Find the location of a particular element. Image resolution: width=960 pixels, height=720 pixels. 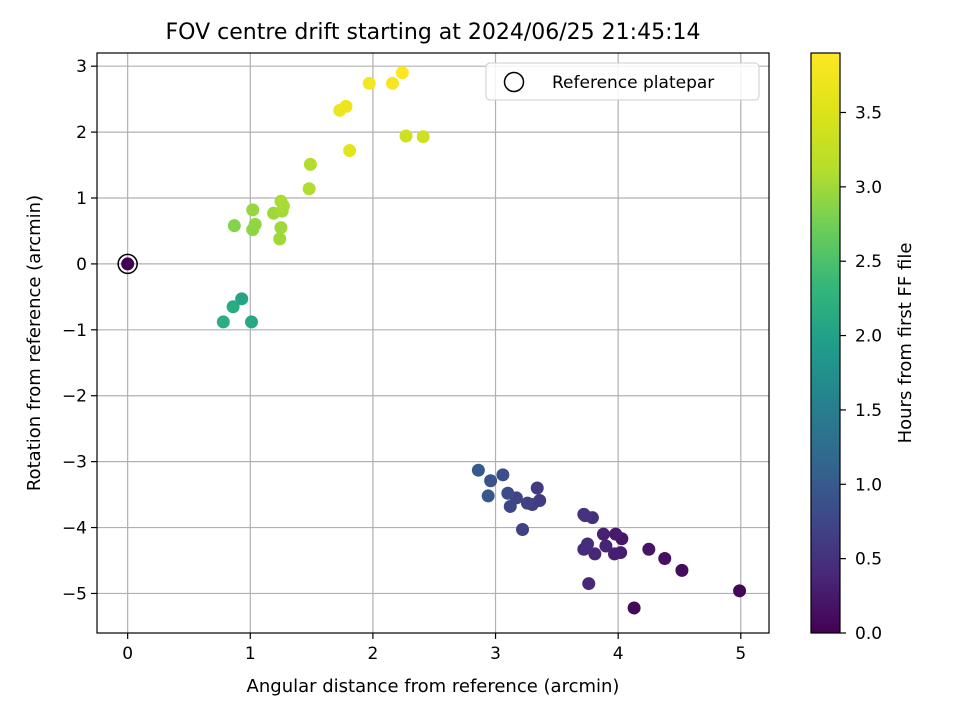

colorbar-label: Hours from first FF file is located at coordinates (905, 343).